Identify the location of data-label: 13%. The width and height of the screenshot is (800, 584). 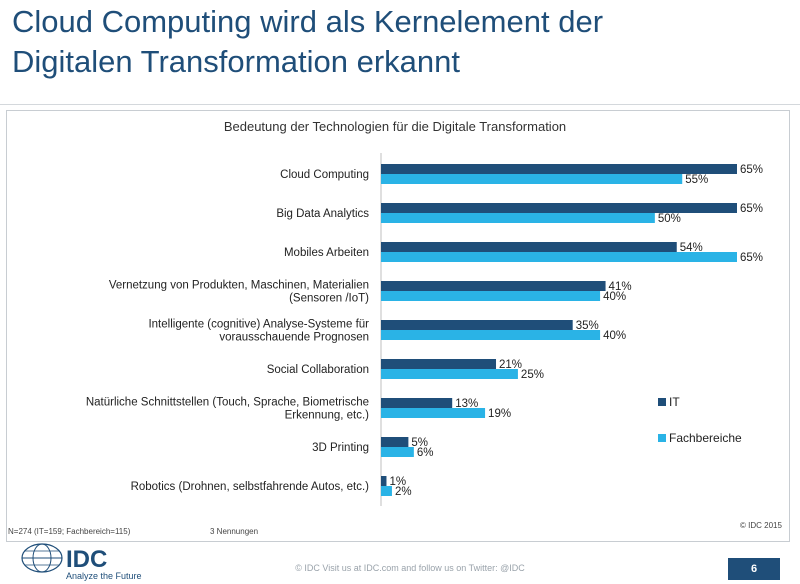
(466, 404).